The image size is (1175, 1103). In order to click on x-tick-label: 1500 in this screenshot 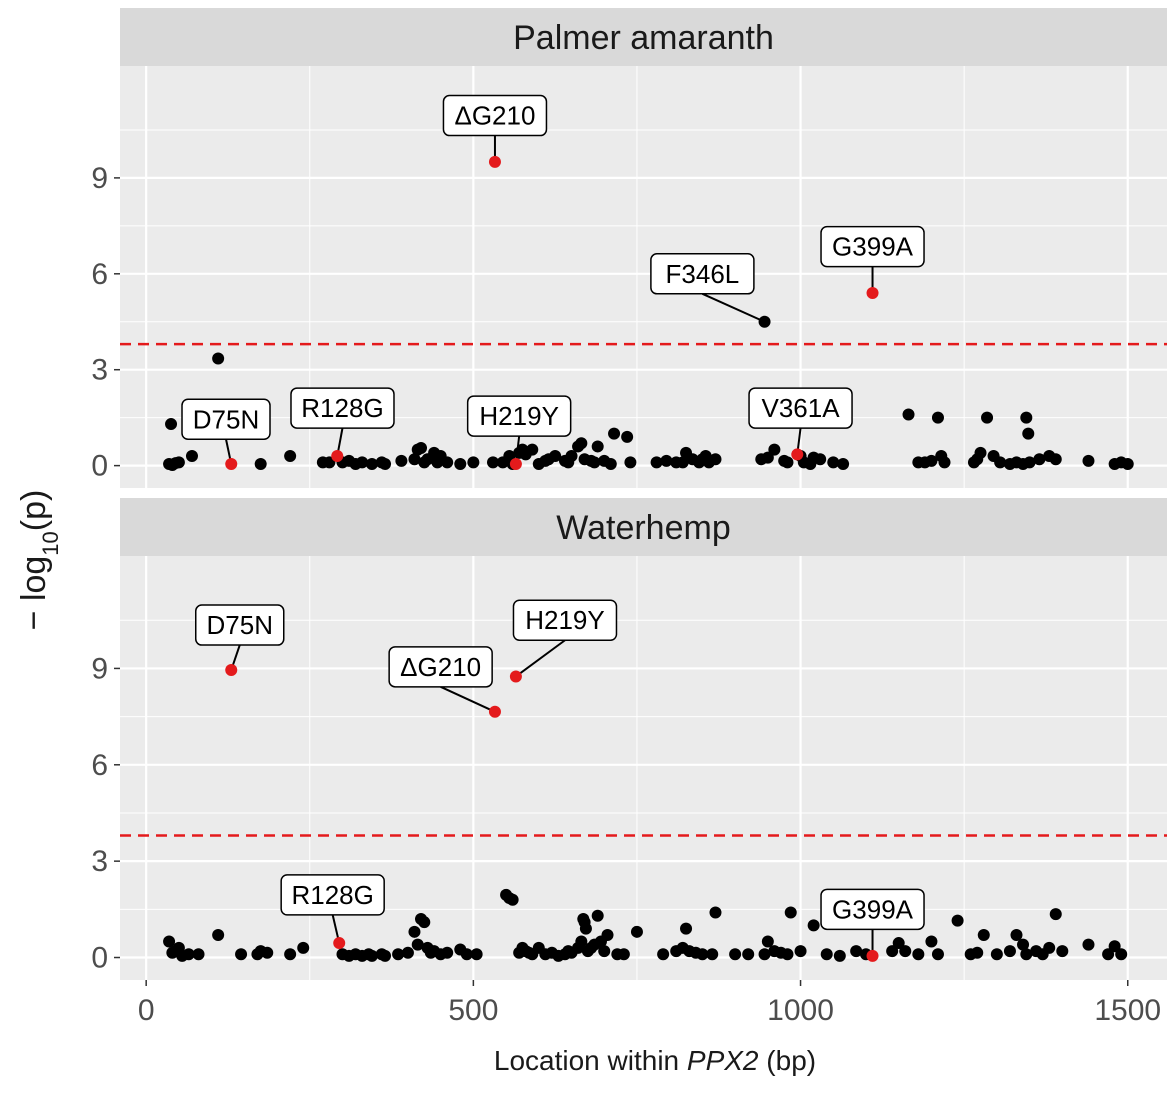, I will do `click(1127, 1010)`.